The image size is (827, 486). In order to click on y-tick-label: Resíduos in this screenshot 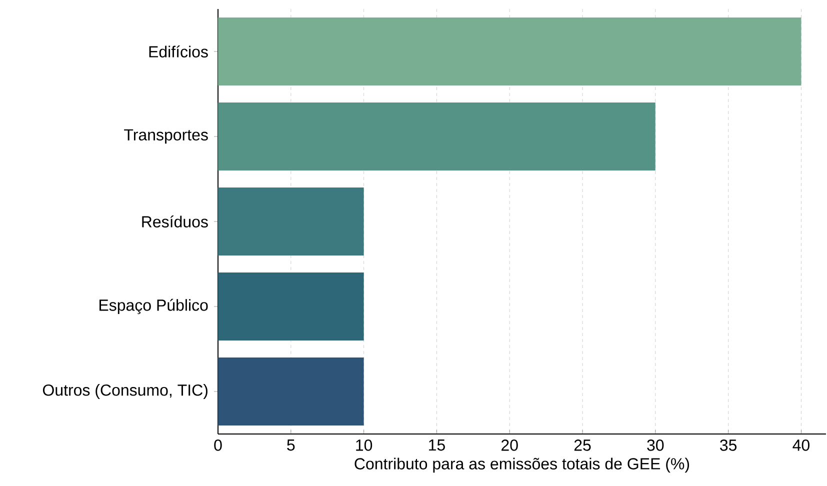, I will do `click(175, 222)`.